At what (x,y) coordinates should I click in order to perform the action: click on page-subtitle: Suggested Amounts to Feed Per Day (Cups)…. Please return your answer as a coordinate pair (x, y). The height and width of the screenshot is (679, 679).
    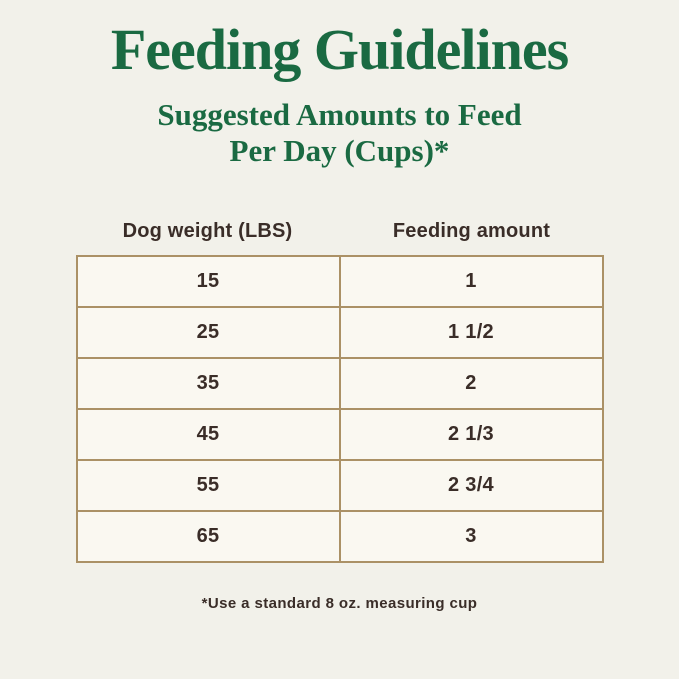
    Looking at the image, I should click on (339, 132).